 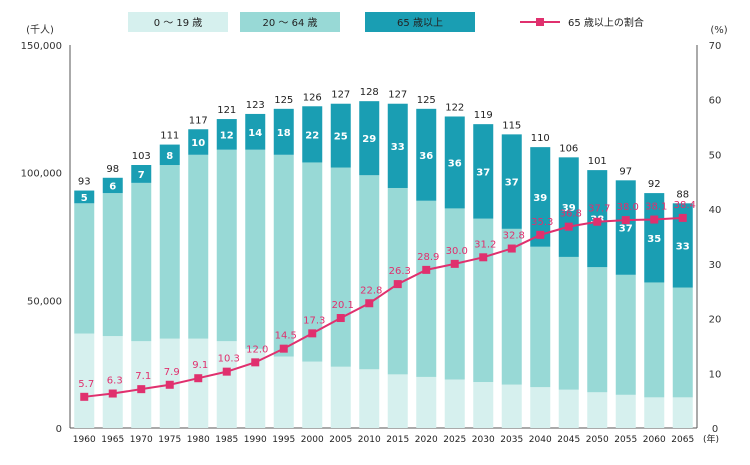 I want to click on bar-total-label: 125, so click(x=283, y=100).